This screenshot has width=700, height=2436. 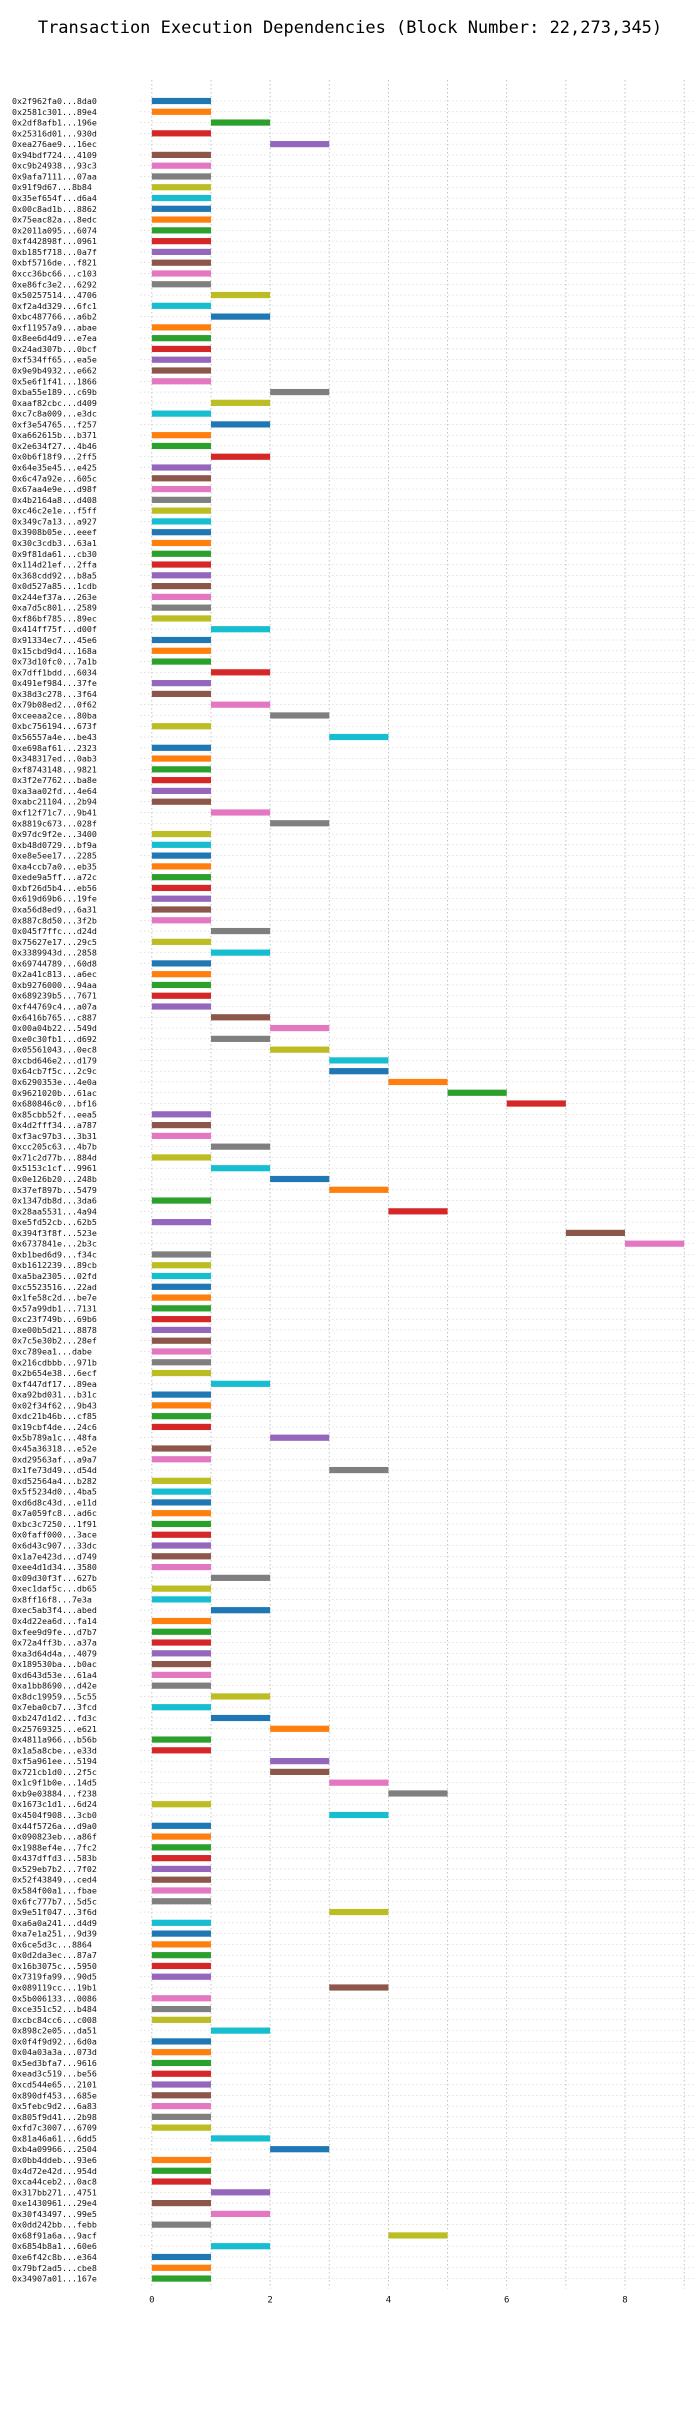 What do you see at coordinates (54, 1718) in the screenshot?
I see `transaction-label: 0xb247d1d2...fd3c` at bounding box center [54, 1718].